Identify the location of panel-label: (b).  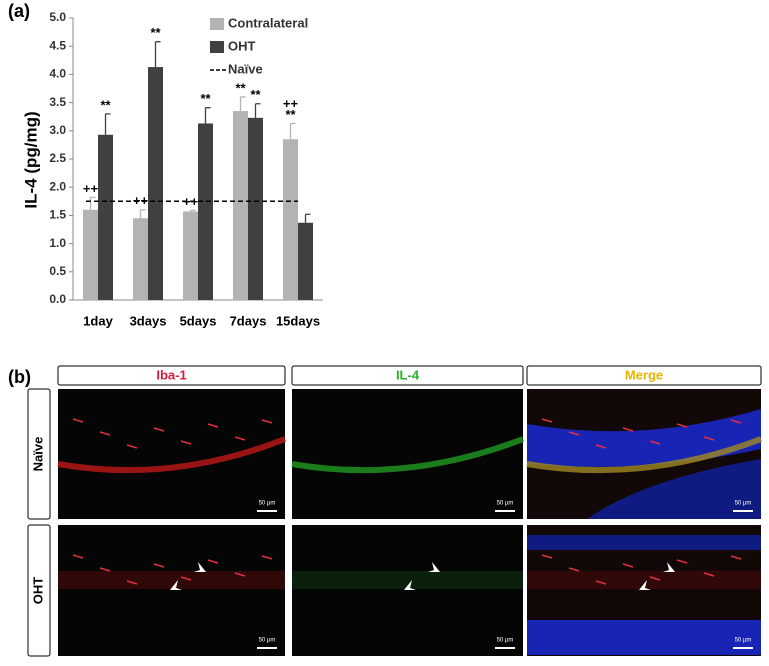
(19, 377).